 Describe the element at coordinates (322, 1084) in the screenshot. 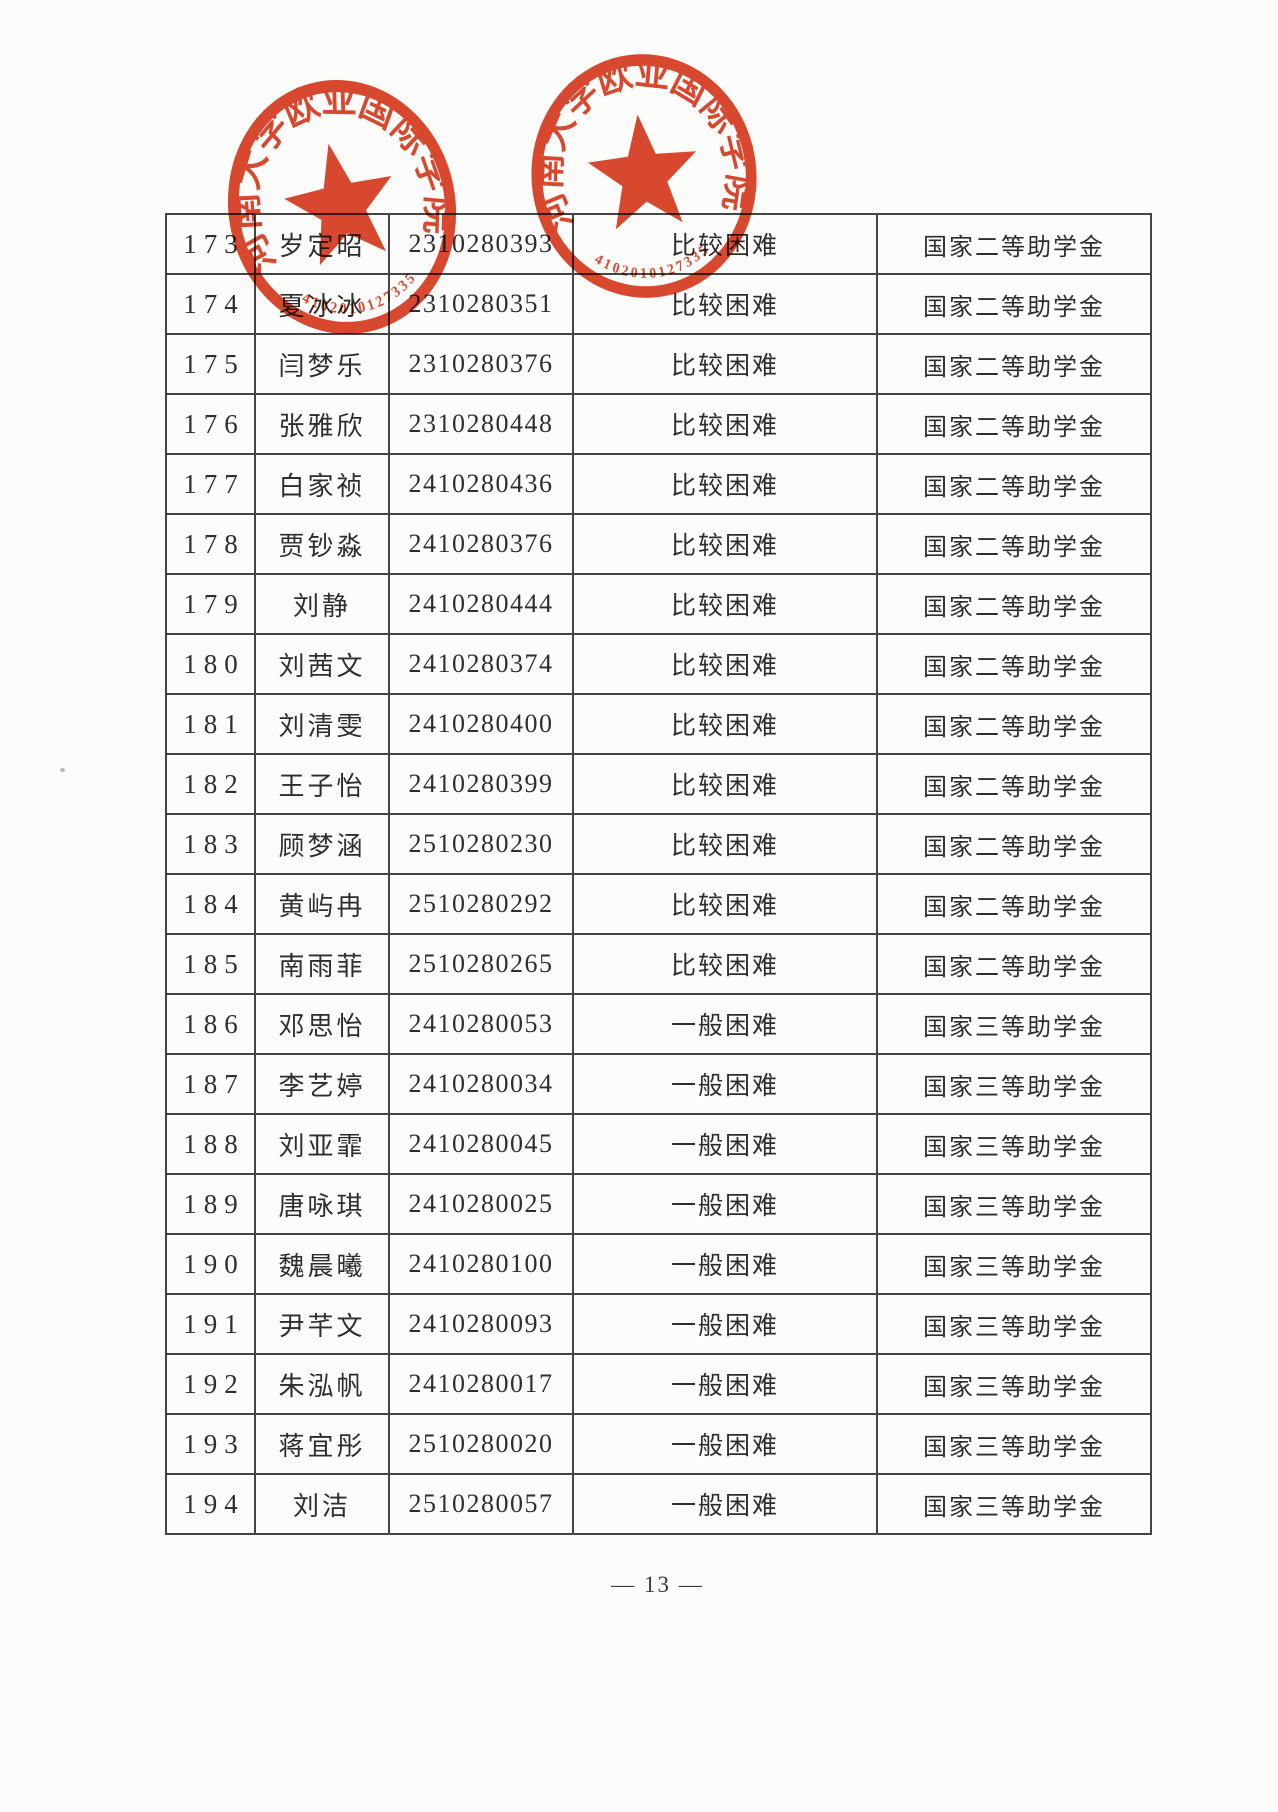

I see `cell-student-name: 李艺婷` at that location.